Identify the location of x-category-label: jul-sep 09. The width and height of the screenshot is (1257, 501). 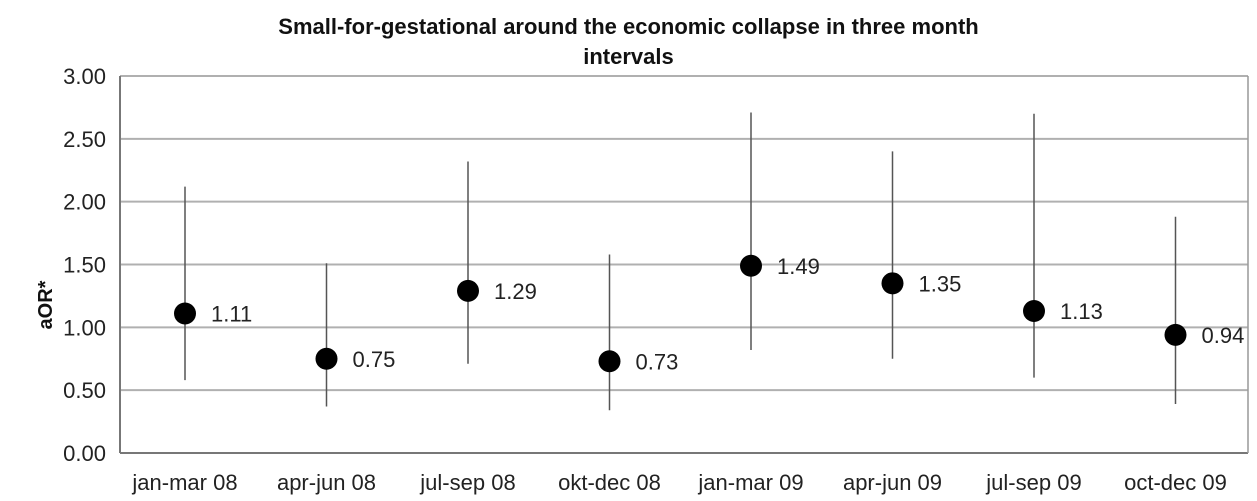
(1033, 482).